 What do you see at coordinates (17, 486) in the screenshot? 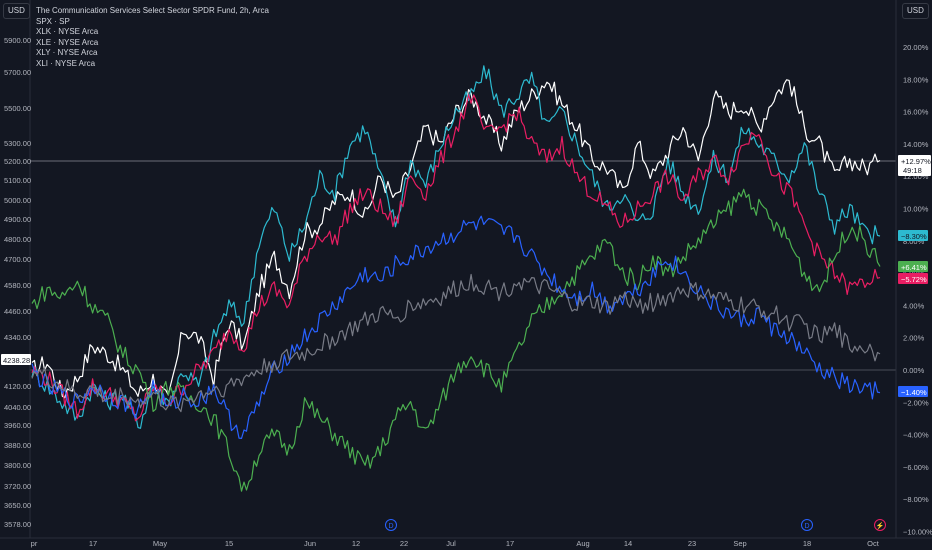
I see `left-axis-tick: 3720.00` at bounding box center [17, 486].